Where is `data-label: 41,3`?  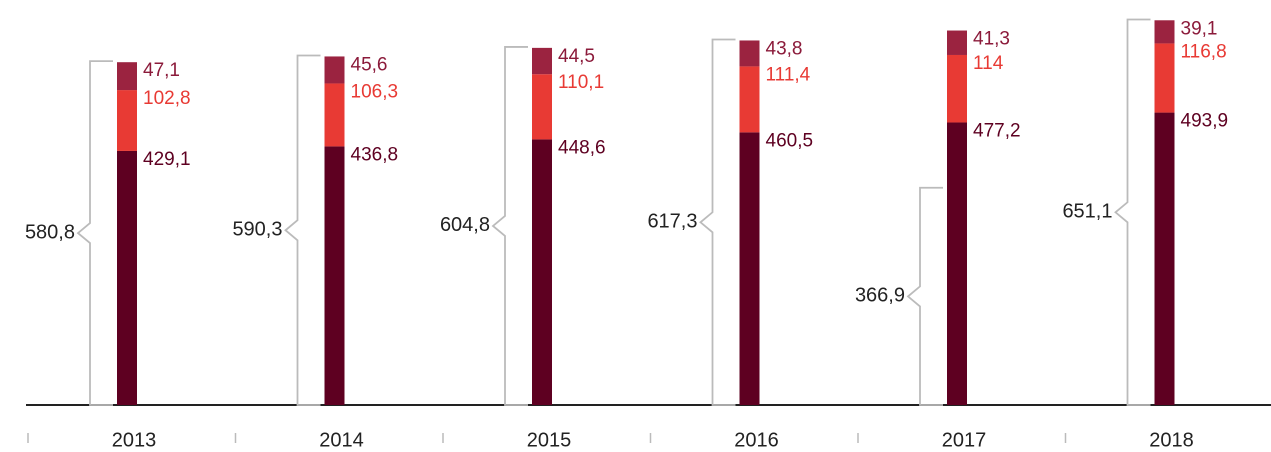
data-label: 41,3 is located at coordinates (991, 39).